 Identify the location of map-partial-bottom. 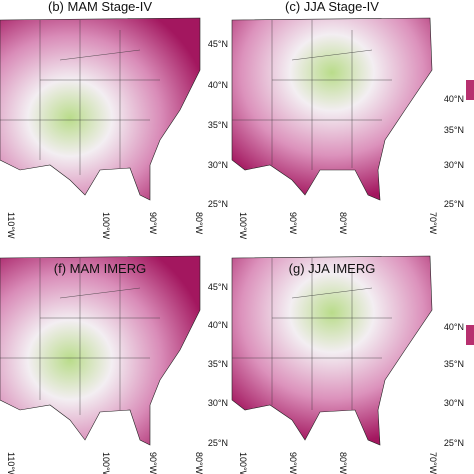
(470, 335).